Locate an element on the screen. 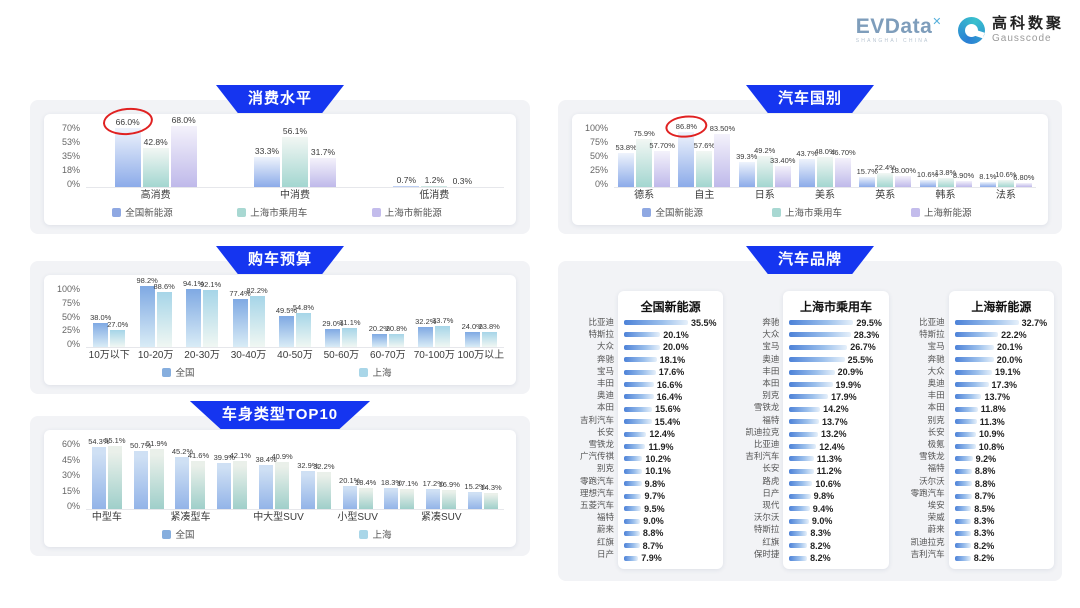  bar: 31.7% is located at coordinates (322, 167).